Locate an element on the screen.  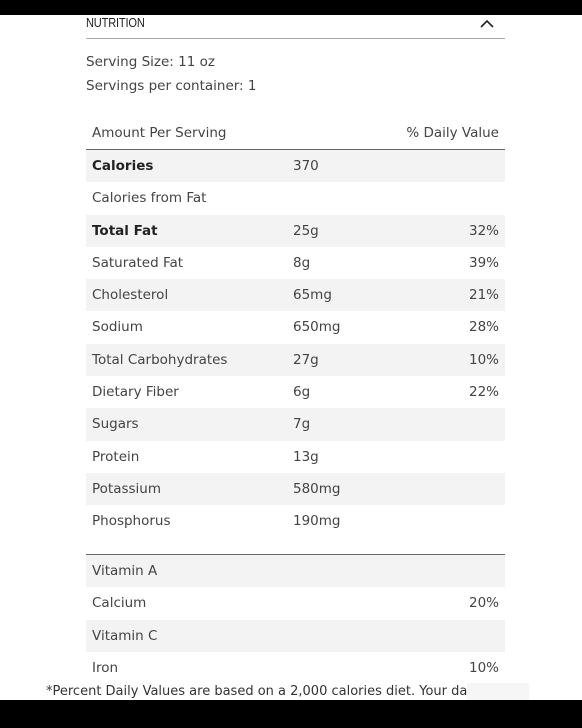
table-row: Total Fat 25g 32% is located at coordinates (295, 230).